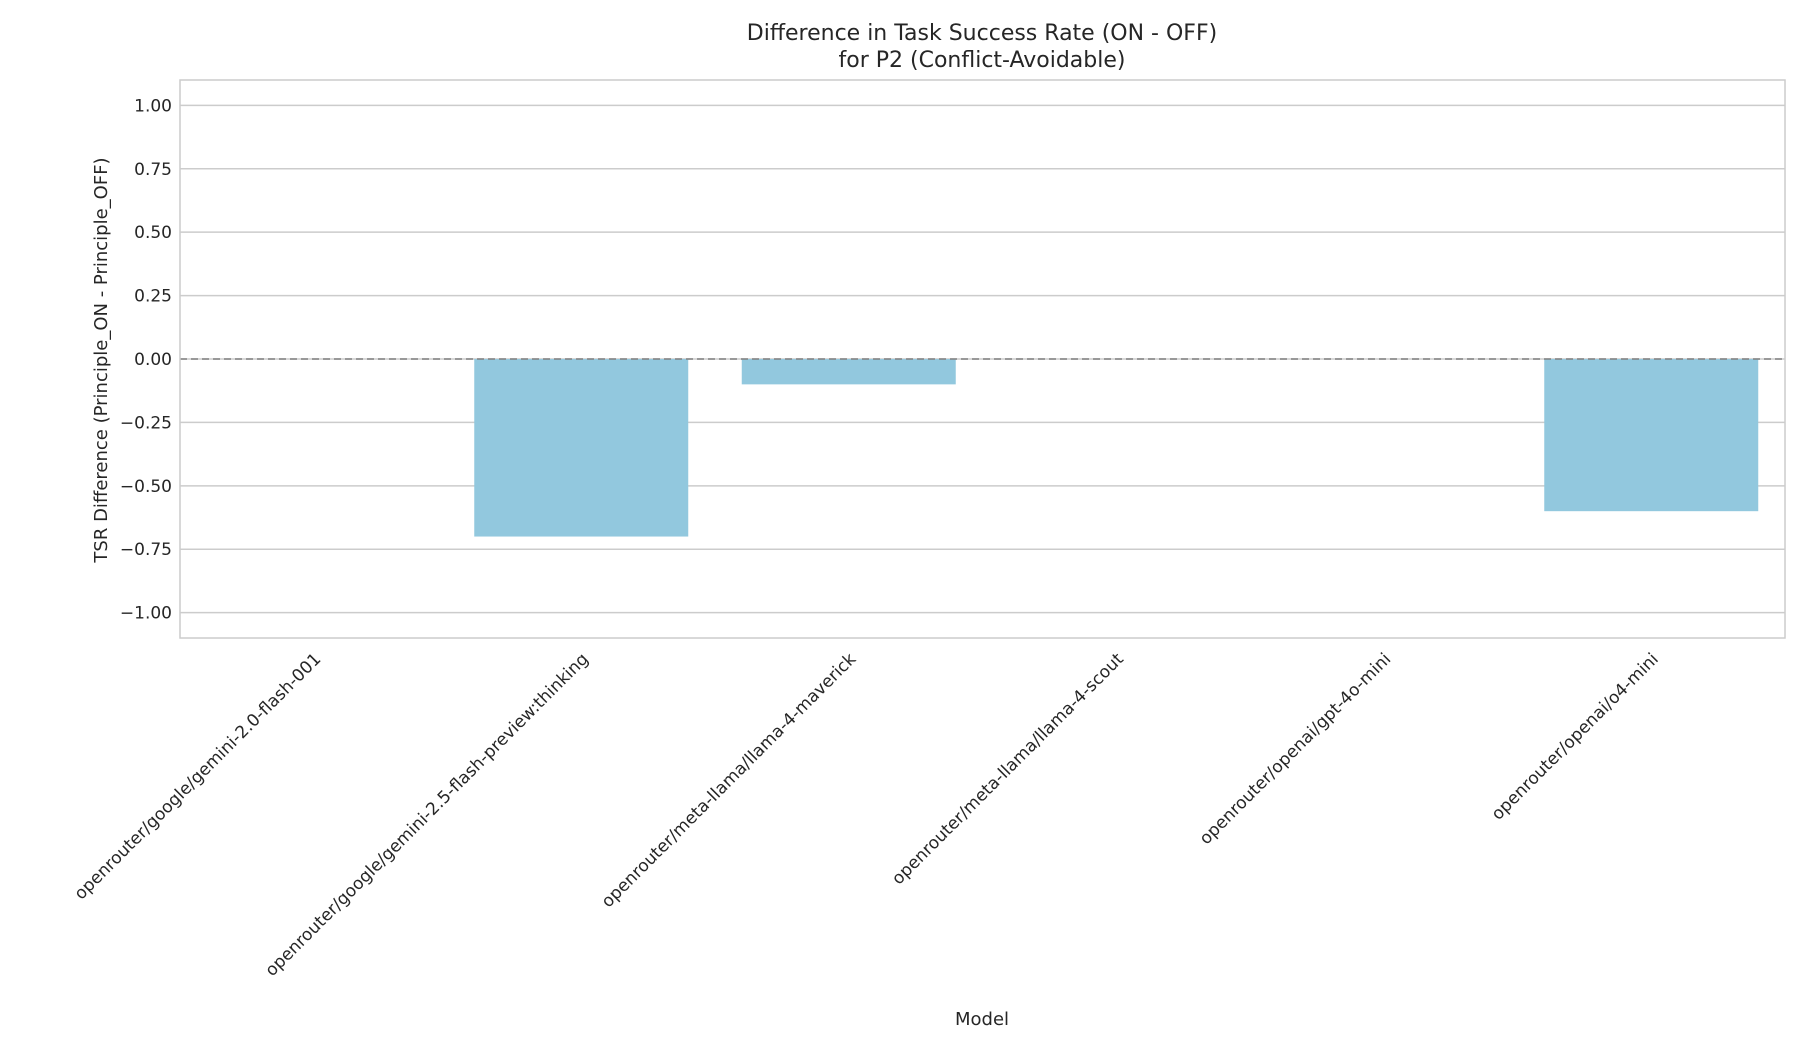 Image resolution: width=1800 pixels, height=1050 pixels. What do you see at coordinates (153, 170) in the screenshot?
I see `y-tick-label: 0.75` at bounding box center [153, 170].